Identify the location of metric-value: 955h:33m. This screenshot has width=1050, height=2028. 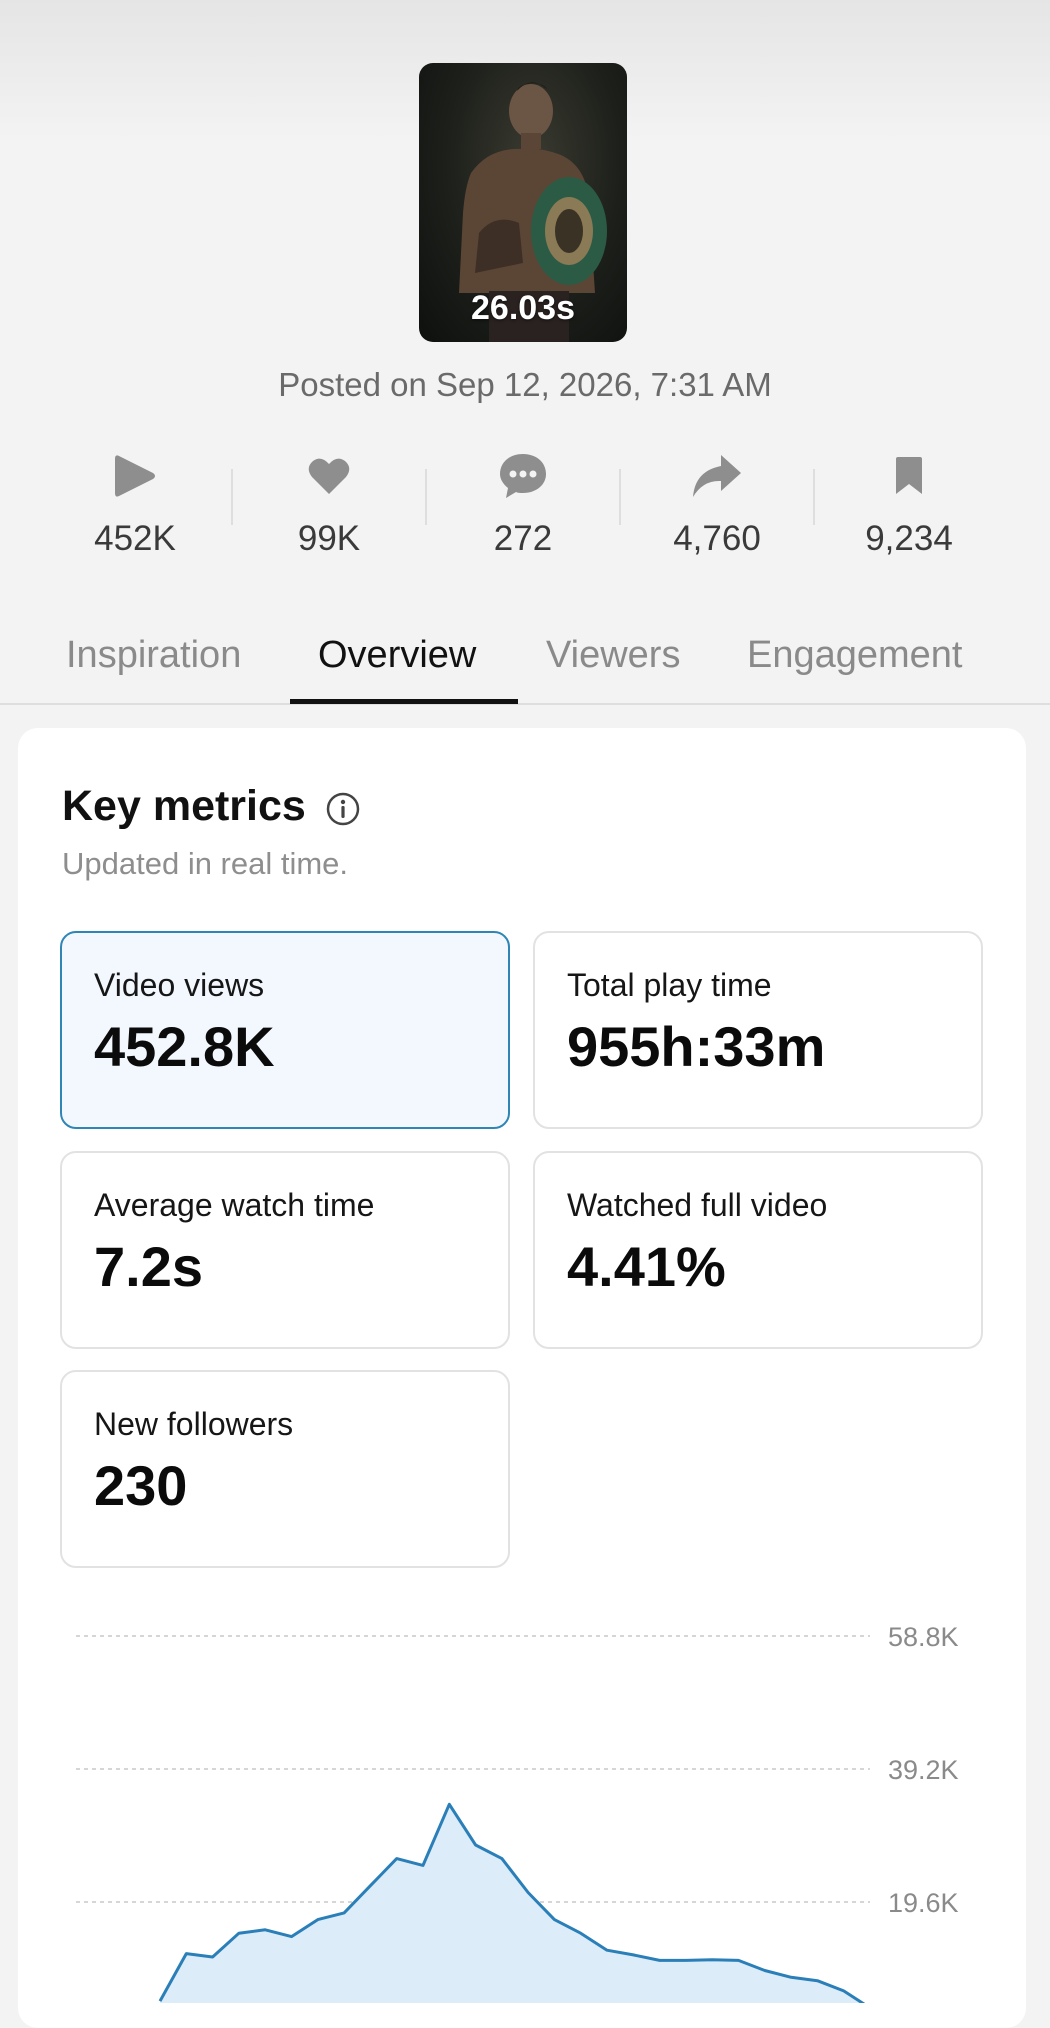
(774, 1046).